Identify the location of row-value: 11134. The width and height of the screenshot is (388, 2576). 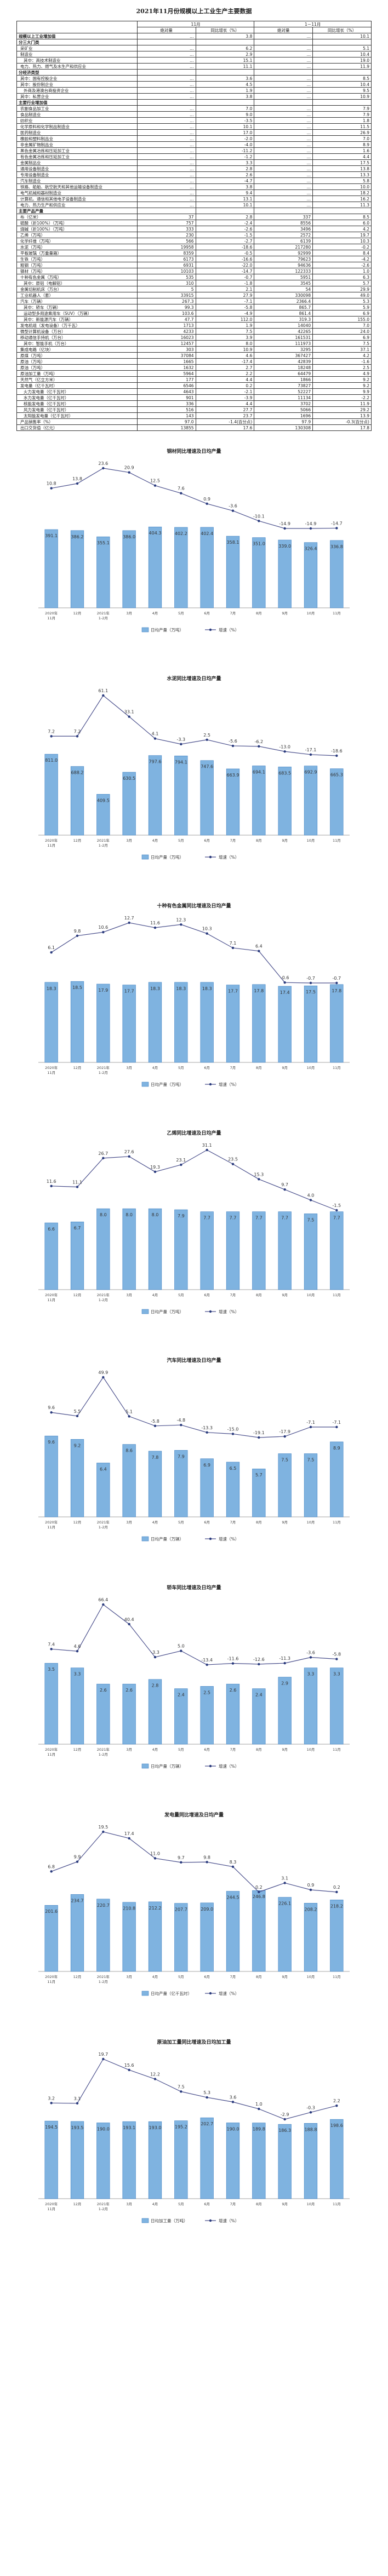
(283, 397).